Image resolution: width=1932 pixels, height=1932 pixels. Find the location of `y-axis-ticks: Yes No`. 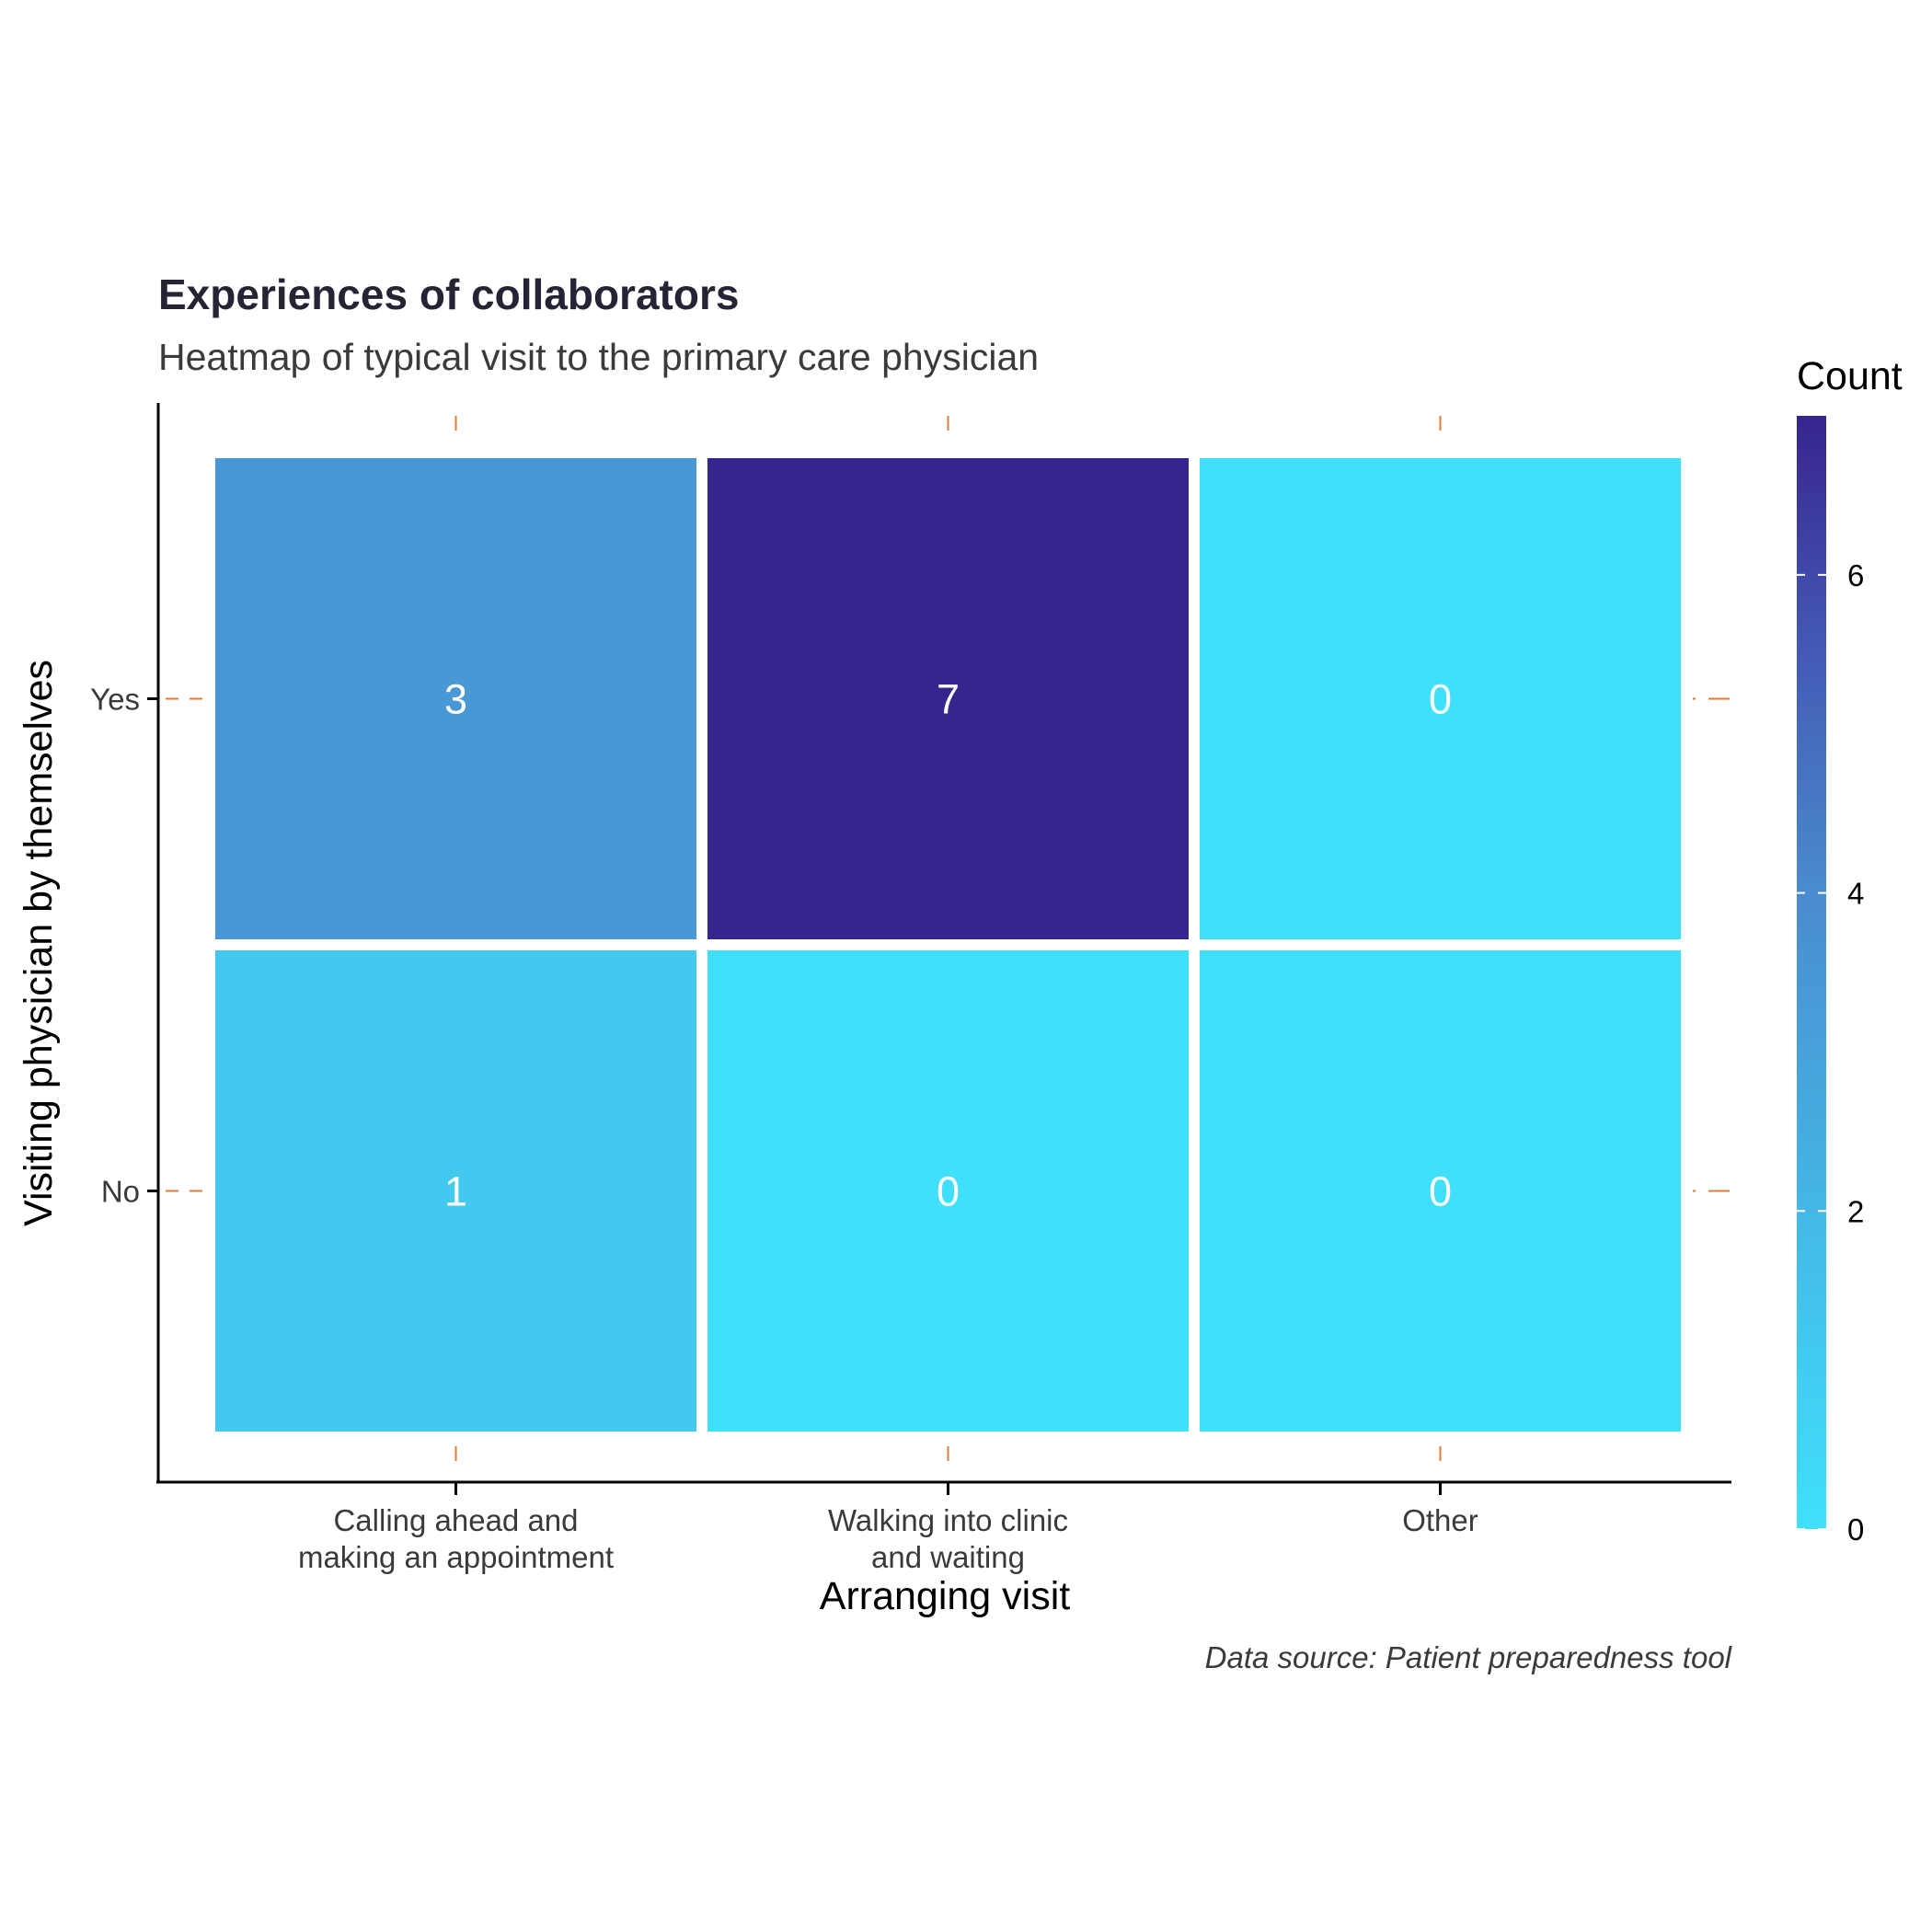

y-axis-ticks: Yes No is located at coordinates (124, 946).